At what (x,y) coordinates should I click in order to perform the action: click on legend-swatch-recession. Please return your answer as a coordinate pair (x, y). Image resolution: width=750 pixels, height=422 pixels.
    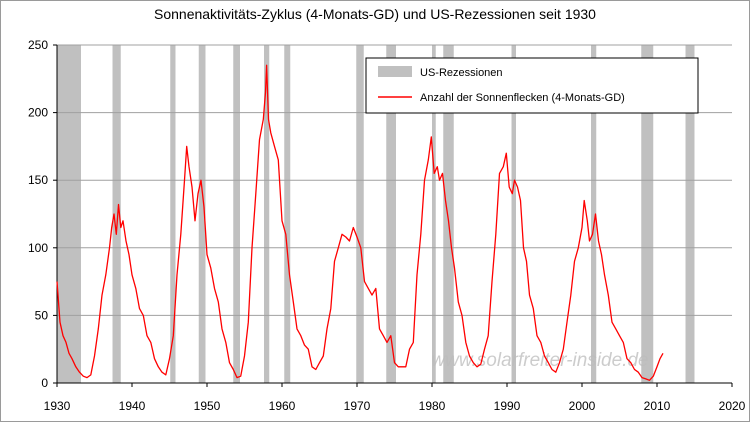
    Looking at the image, I should click on (395, 71).